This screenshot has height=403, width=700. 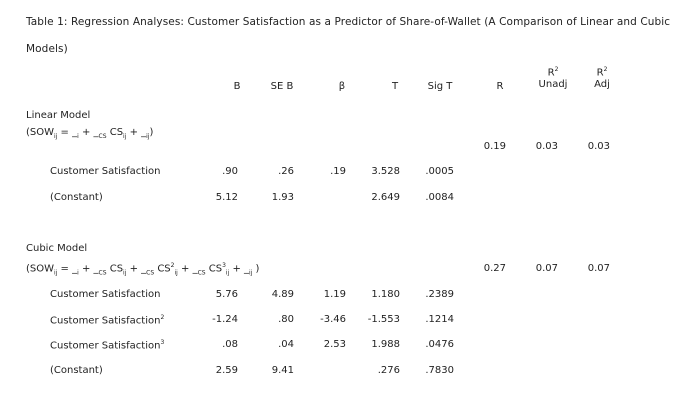 What do you see at coordinates (286, 171) in the screenshot?
I see `cell-se-b: .26` at bounding box center [286, 171].